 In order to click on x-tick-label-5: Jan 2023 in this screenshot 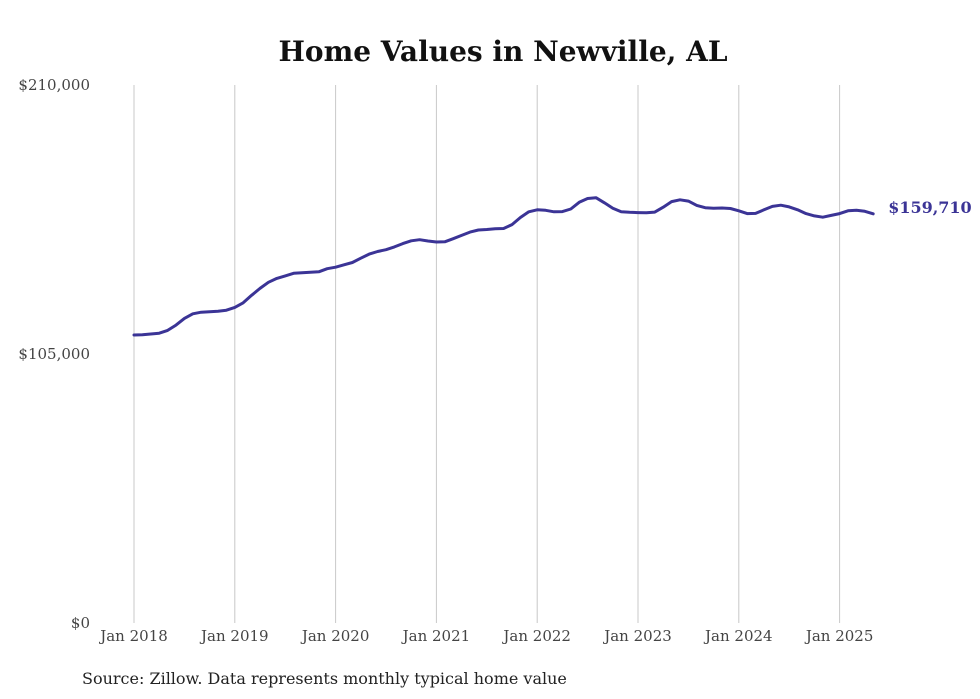, I will do `click(637, 636)`.